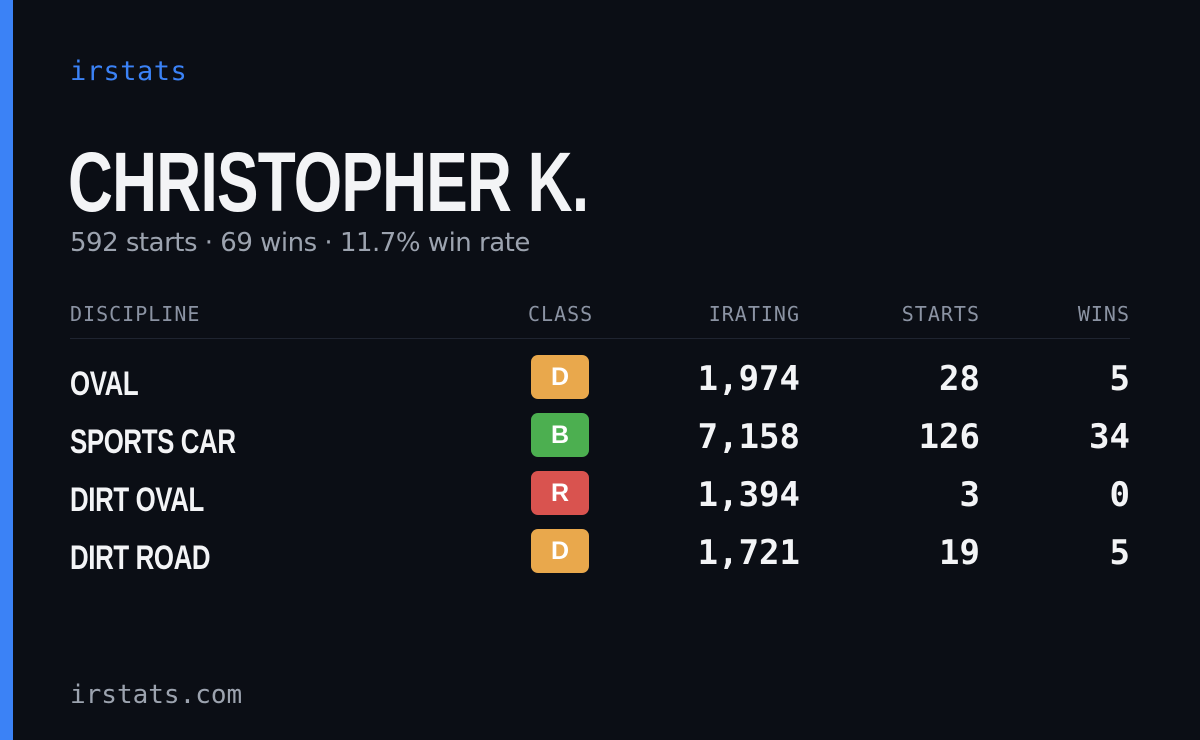 The height and width of the screenshot is (740, 1200). What do you see at coordinates (754, 314) in the screenshot?
I see `header-irating: IRATING` at bounding box center [754, 314].